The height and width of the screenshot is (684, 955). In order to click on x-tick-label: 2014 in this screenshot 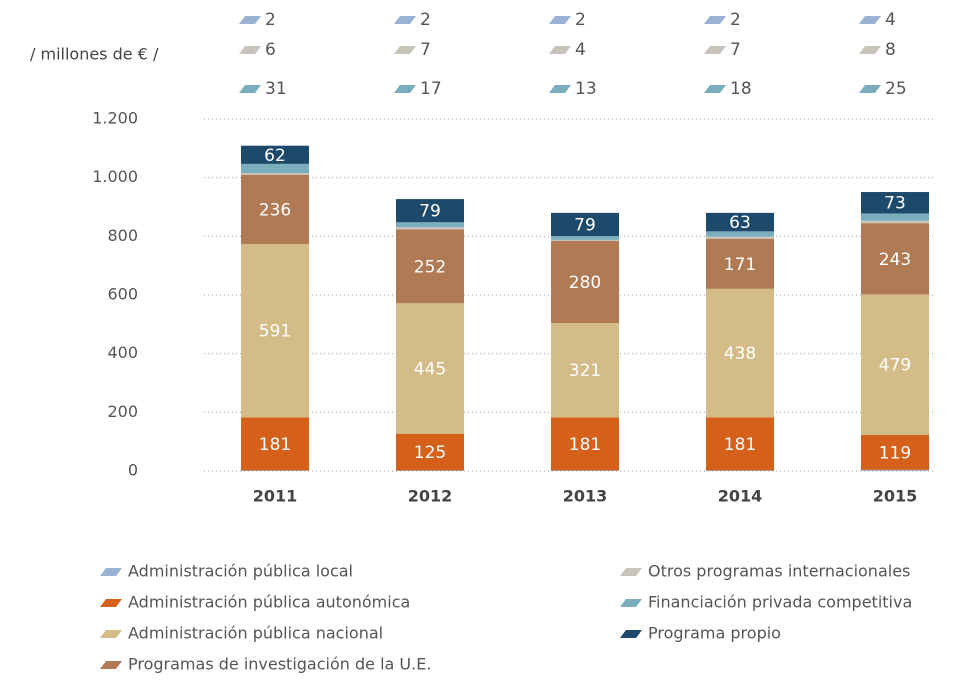, I will do `click(740, 496)`.